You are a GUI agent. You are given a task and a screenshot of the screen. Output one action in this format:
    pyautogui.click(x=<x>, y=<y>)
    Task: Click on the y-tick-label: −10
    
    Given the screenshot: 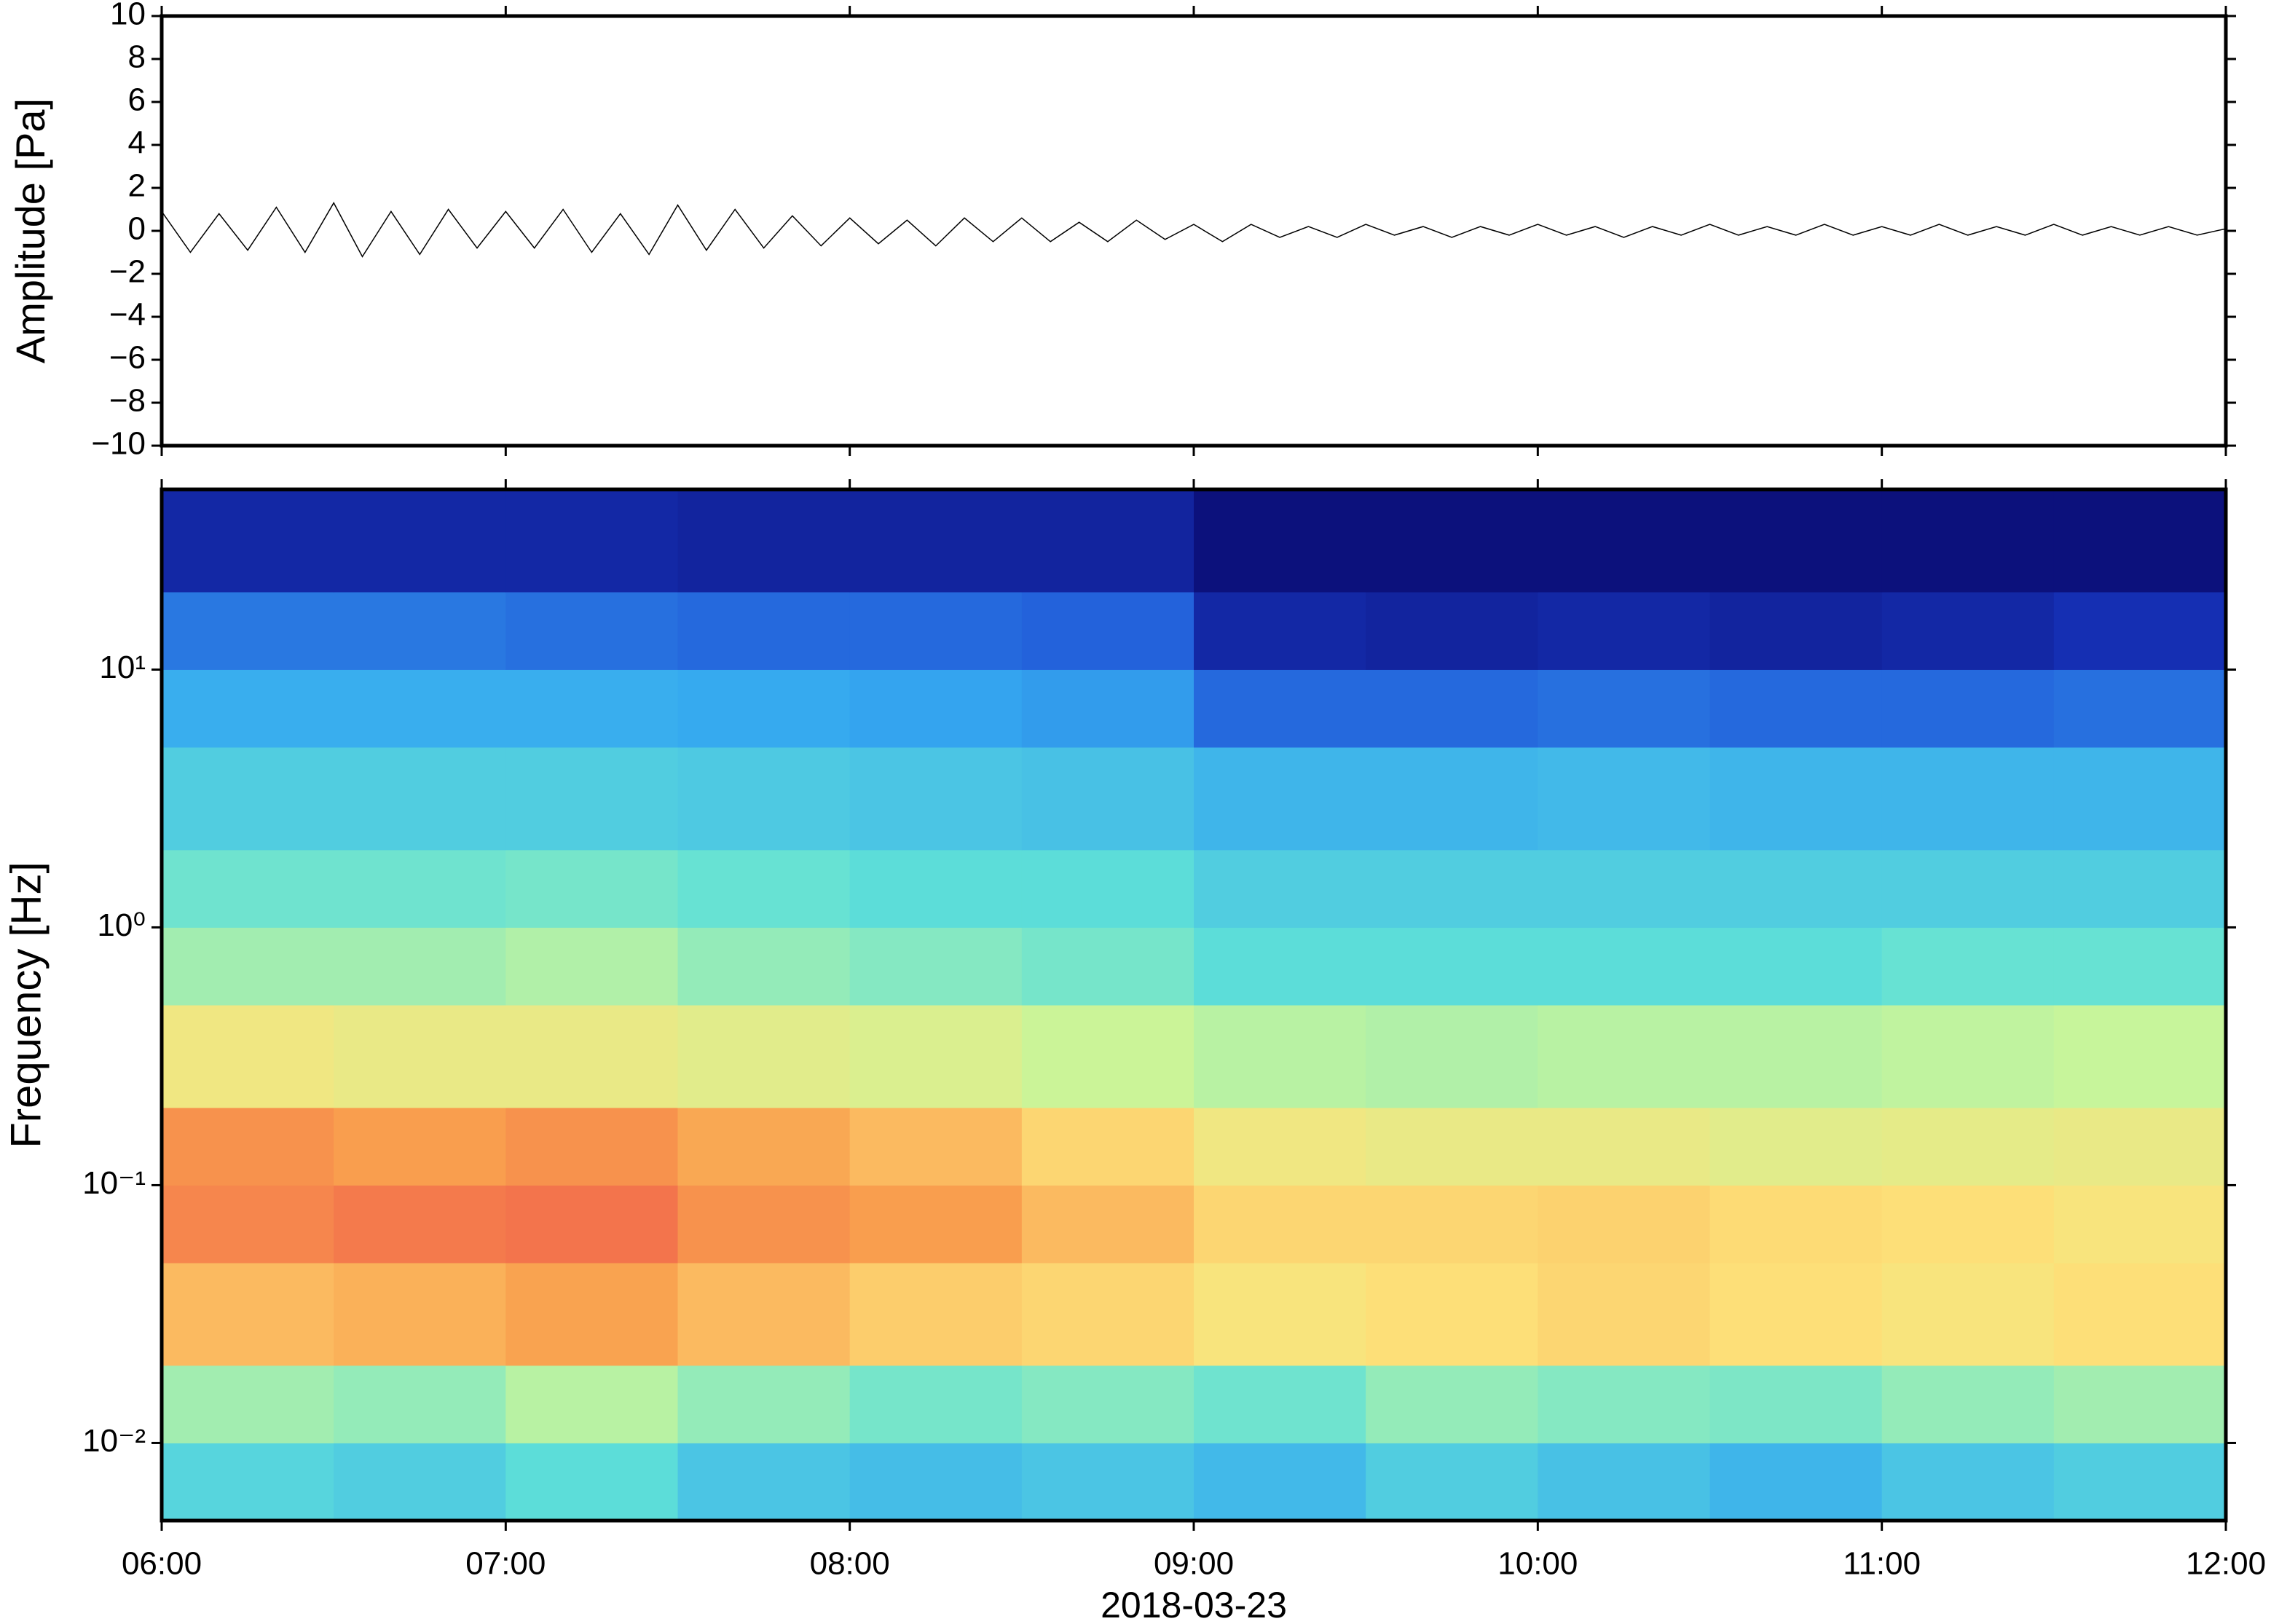 What is the action you would take?
    pyautogui.click(x=119, y=444)
    